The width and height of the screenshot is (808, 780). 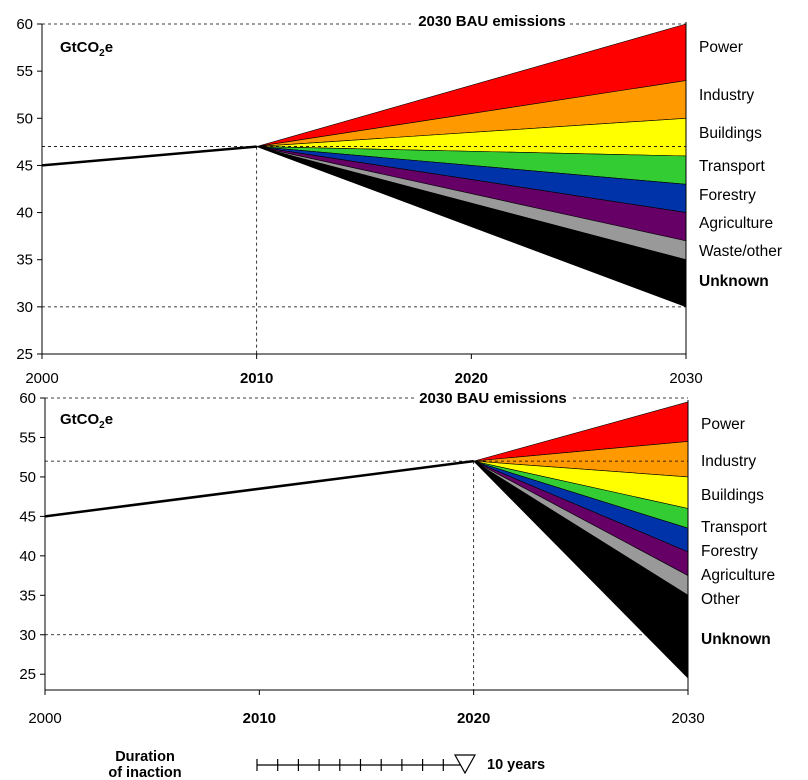 I want to click on inaction-marker-triangle, so click(x=465, y=764).